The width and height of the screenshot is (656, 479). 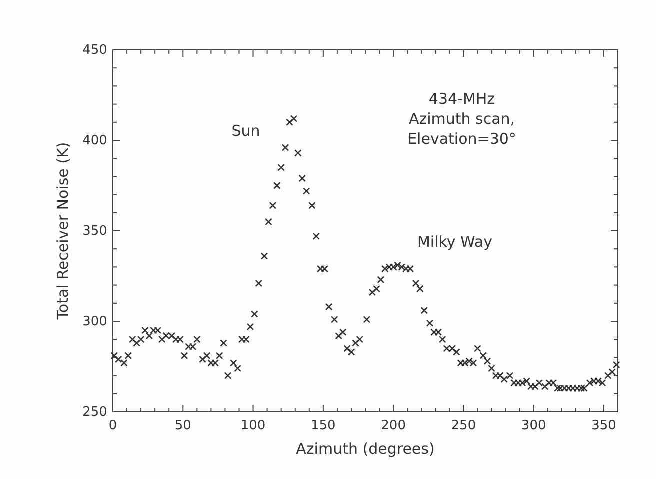 What do you see at coordinates (462, 119) in the screenshot?
I see `annotation: Azimuth scan,` at bounding box center [462, 119].